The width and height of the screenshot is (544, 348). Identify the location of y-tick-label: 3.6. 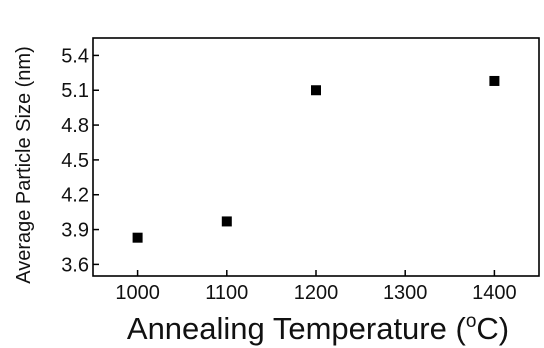
(75, 265).